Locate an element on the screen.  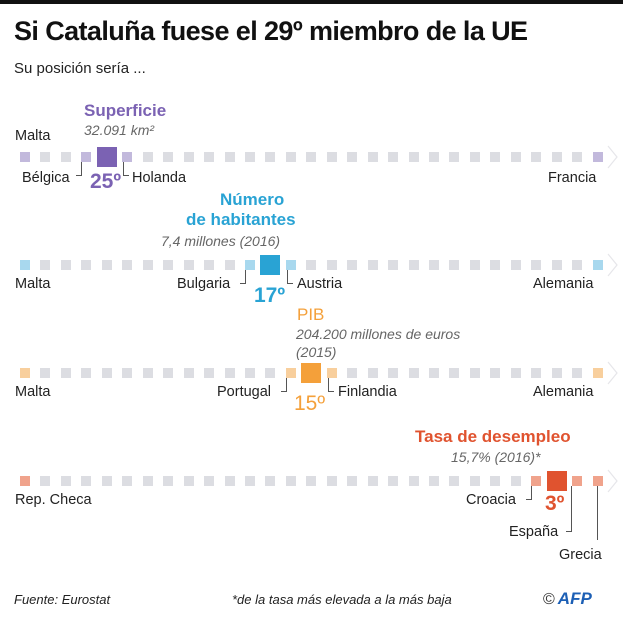
category-value-line2: (2015) is located at coordinates (316, 352).